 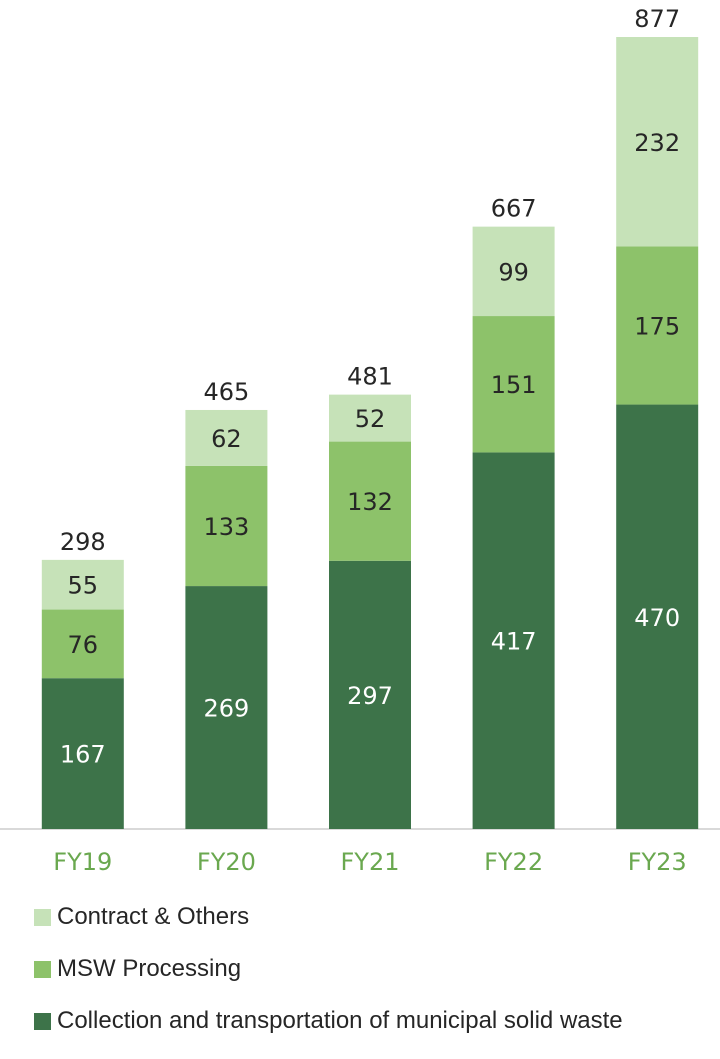 What do you see at coordinates (513, 862) in the screenshot?
I see `category-label: FY22` at bounding box center [513, 862].